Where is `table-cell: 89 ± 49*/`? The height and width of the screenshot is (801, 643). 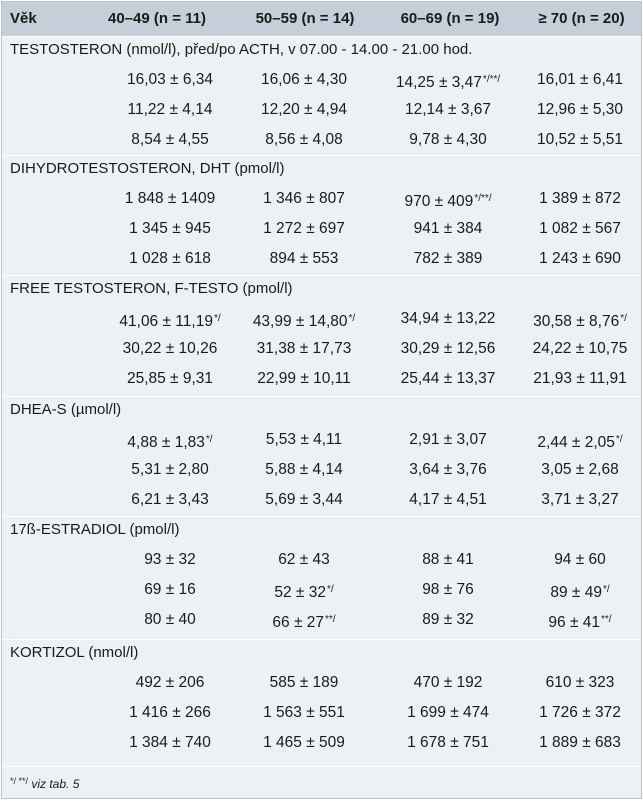
table-cell: 89 ± 49*/ is located at coordinates (574, 590).